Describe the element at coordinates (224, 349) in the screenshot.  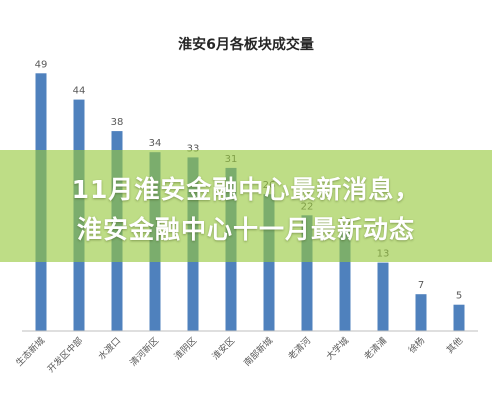
I see `x-tick-label: 淮安区` at that location.